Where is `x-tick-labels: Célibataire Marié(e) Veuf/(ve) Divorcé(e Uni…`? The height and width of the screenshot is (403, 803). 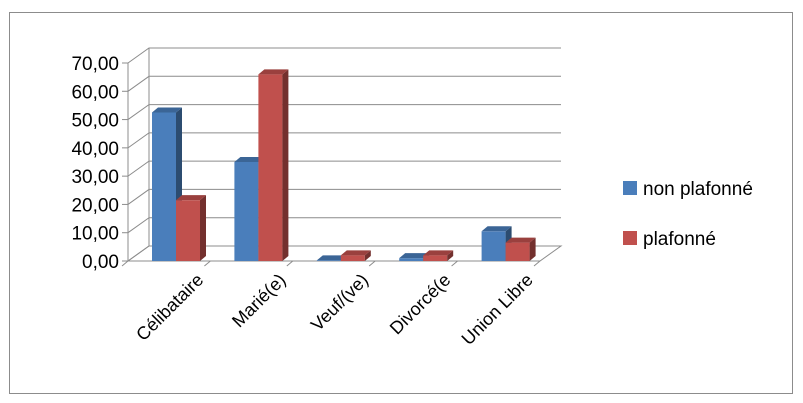
x-tick-labels: Célibataire Marié(e) Veuf/(ve) Divorcé(e Uni… is located at coordinates (334, 309).